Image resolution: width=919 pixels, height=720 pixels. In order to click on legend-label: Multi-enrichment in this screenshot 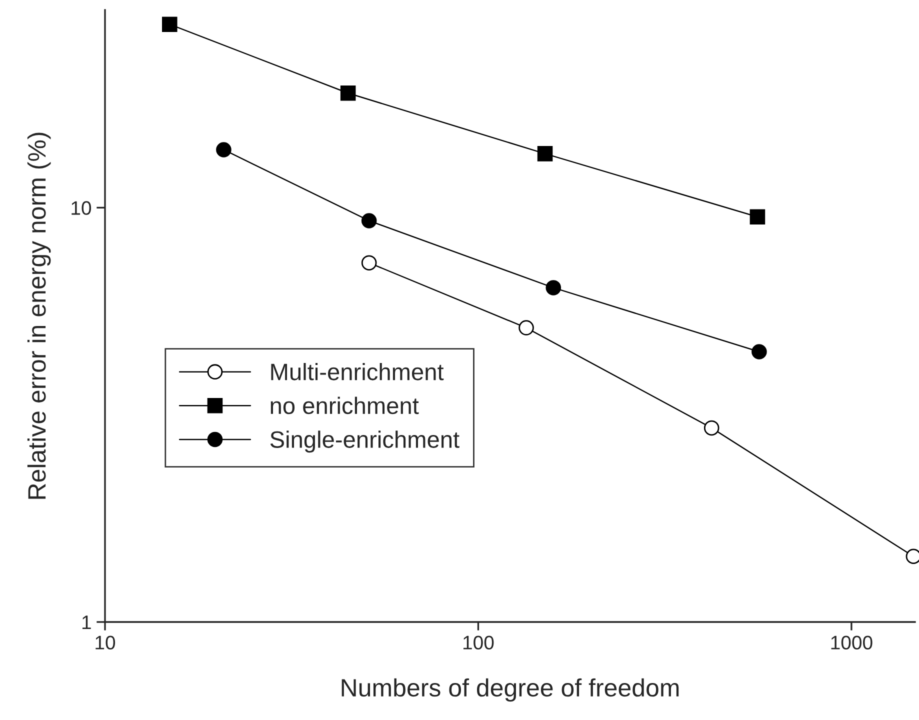, I will do `click(357, 371)`.